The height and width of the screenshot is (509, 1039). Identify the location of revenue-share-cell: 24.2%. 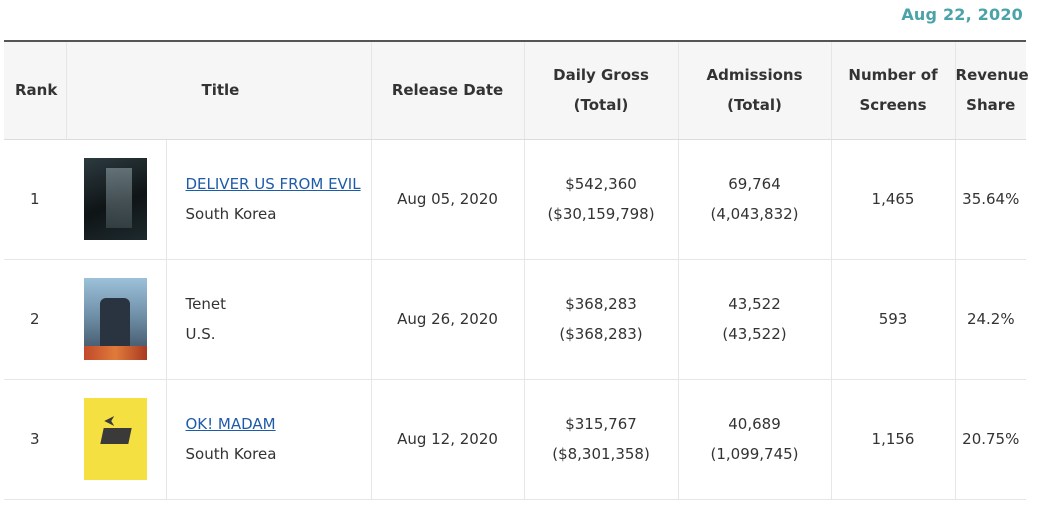
(990, 319).